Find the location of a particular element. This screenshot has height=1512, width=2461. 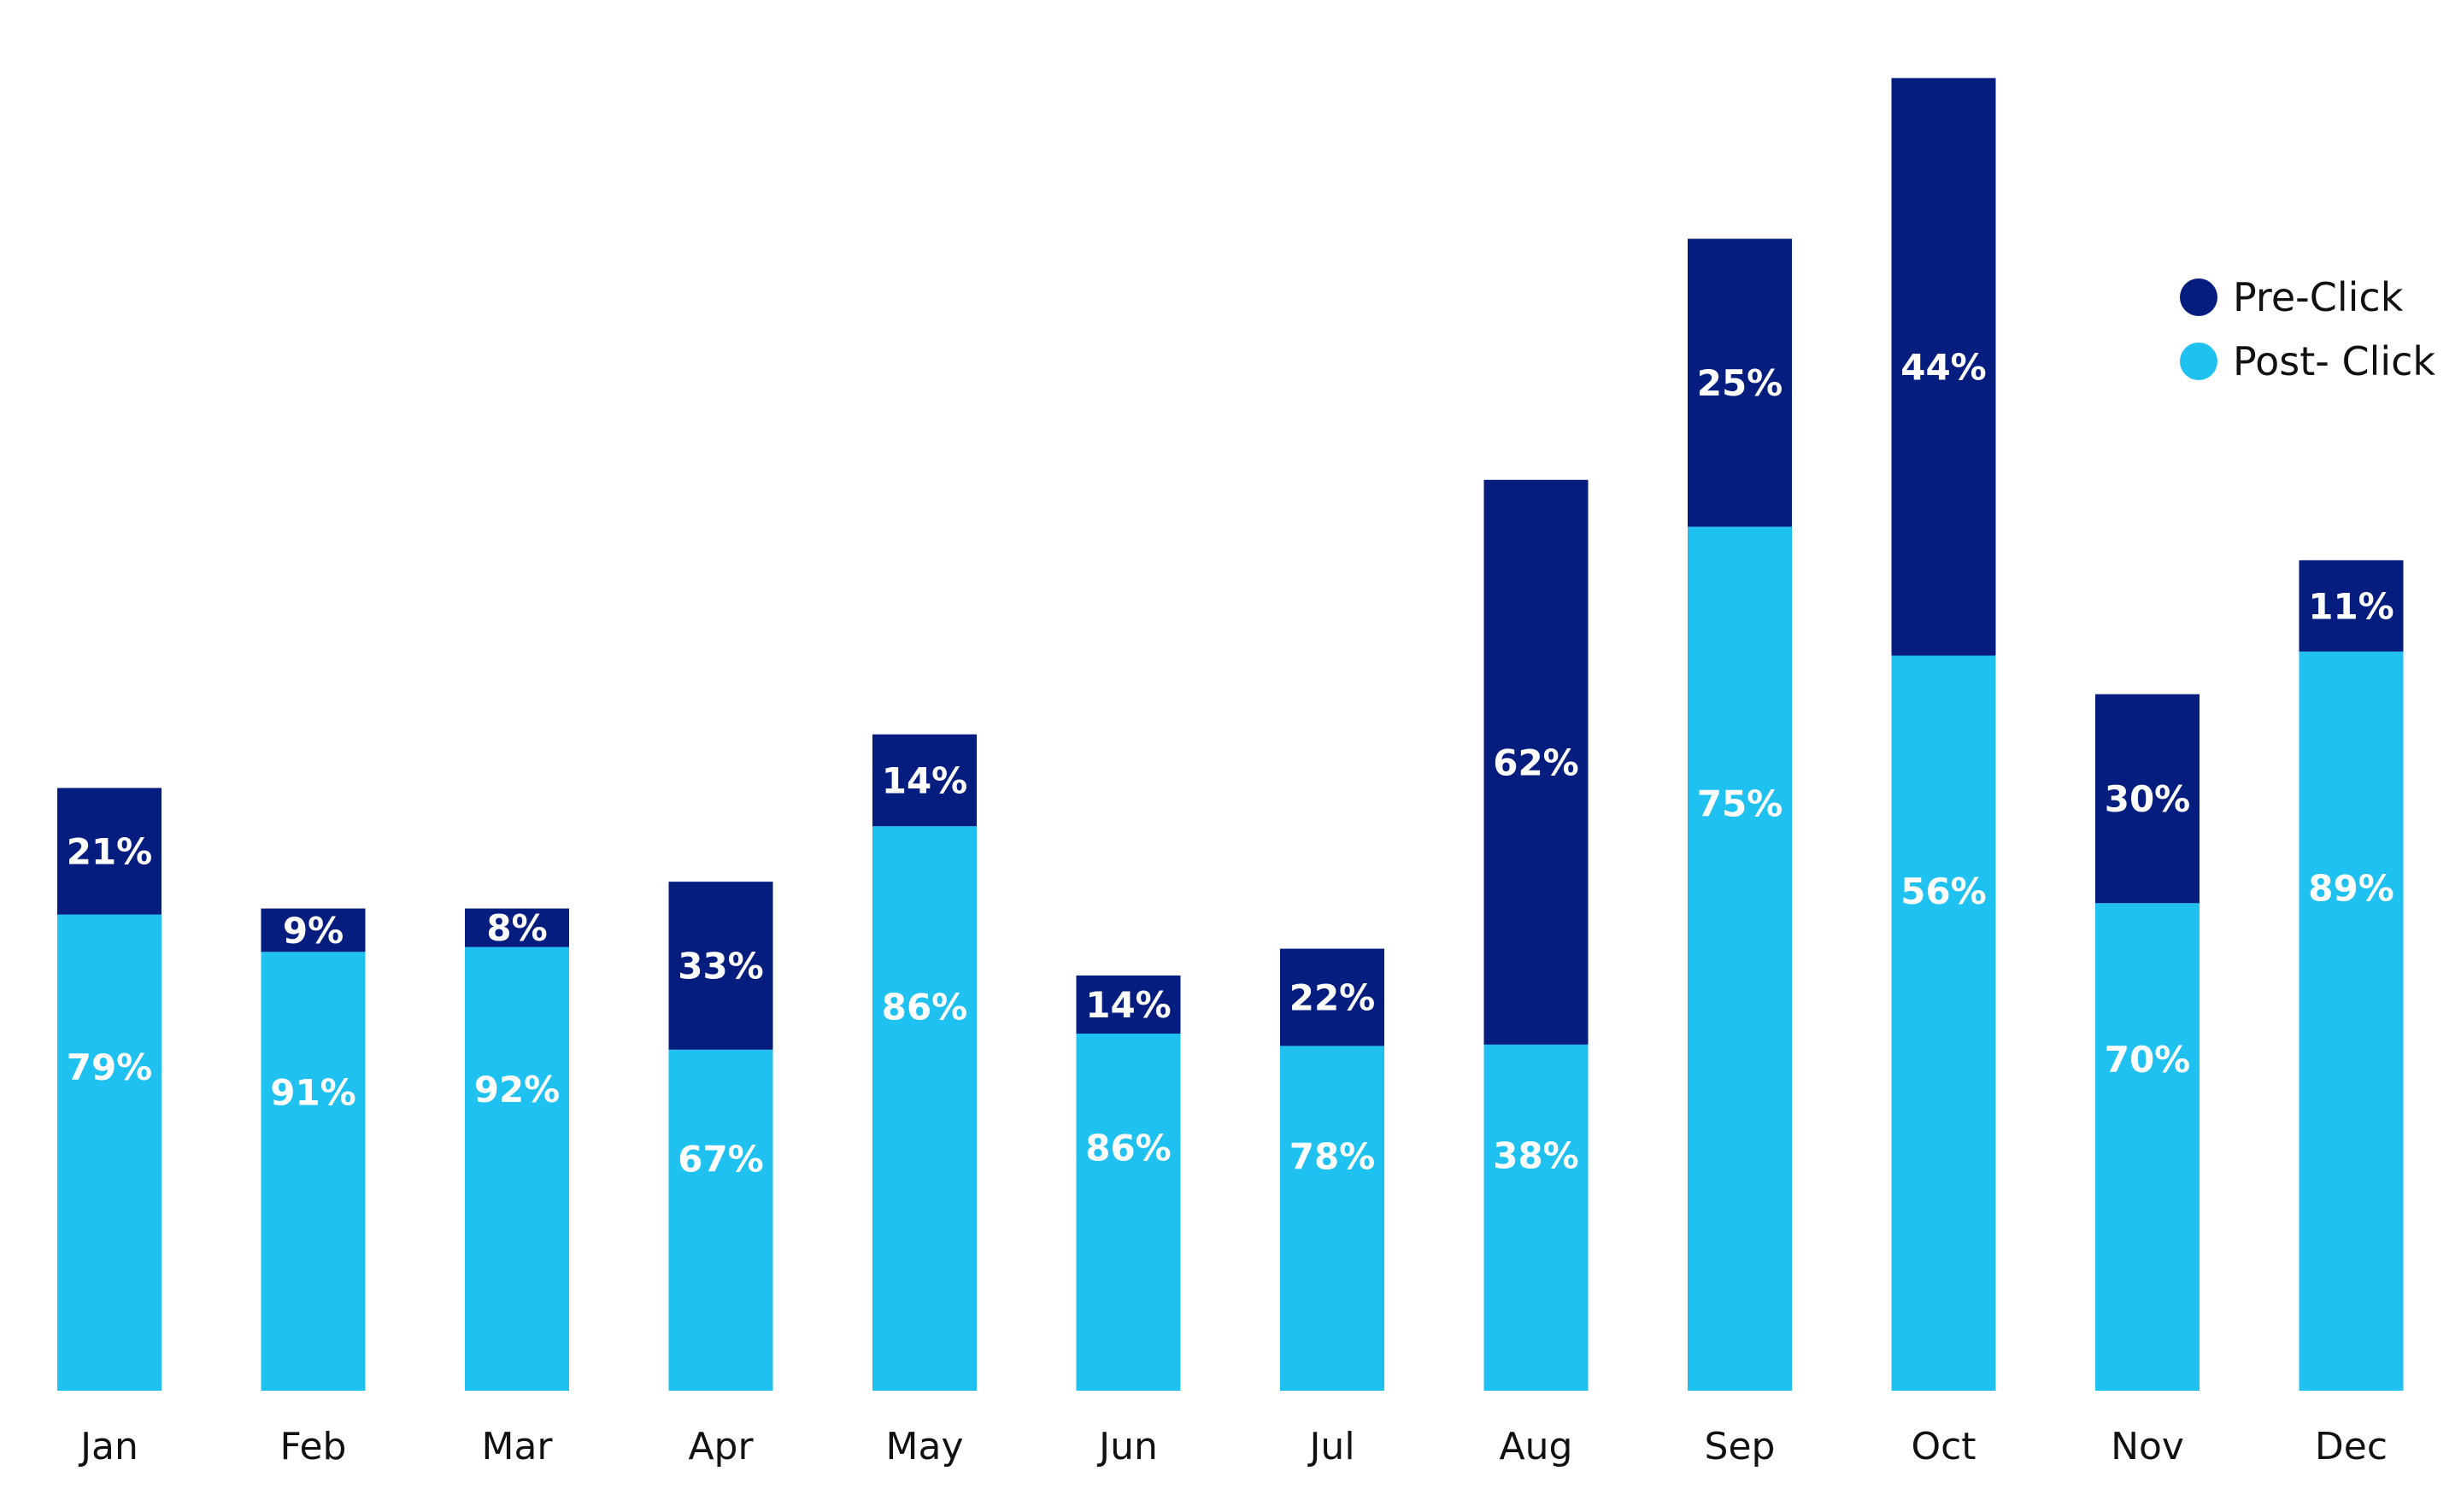

data-label-pre-click-feb: 9% is located at coordinates (313, 931).